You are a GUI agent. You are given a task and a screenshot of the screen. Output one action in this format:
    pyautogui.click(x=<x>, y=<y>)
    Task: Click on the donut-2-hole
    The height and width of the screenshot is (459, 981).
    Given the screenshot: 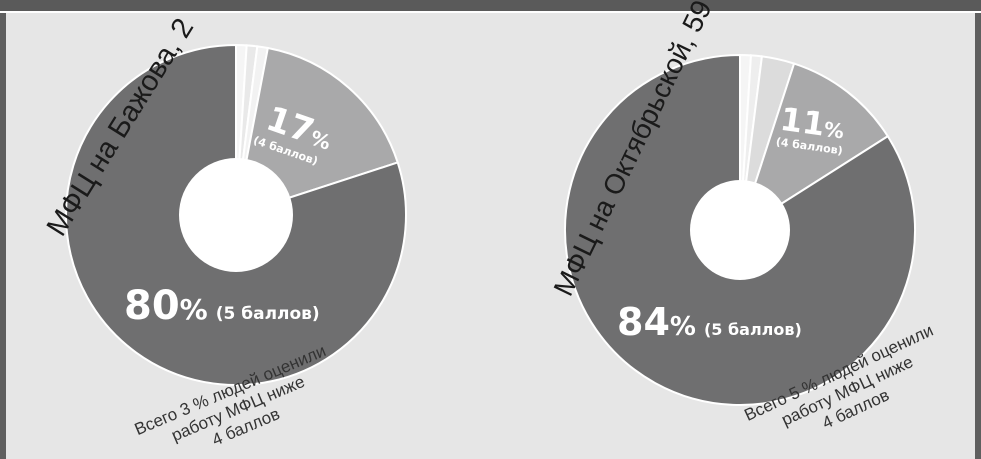 What is the action you would take?
    pyautogui.click(x=740, y=230)
    